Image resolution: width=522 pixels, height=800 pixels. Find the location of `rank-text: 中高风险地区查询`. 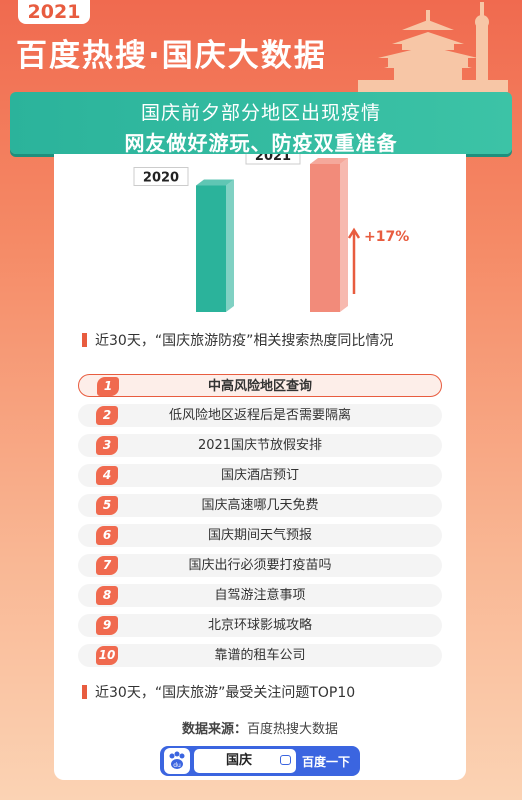

rank-text: 中高风险地区查询 is located at coordinates (259, 386).